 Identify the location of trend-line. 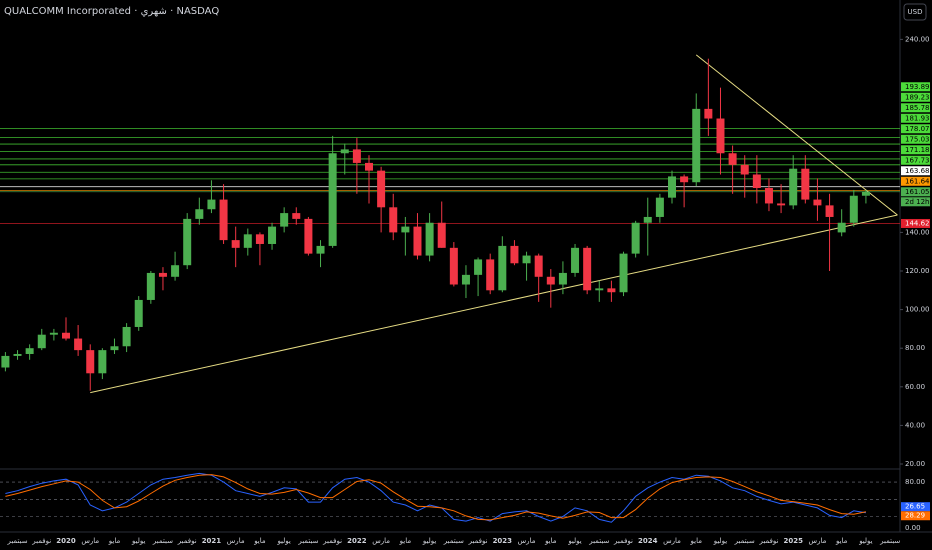
(796, 135).